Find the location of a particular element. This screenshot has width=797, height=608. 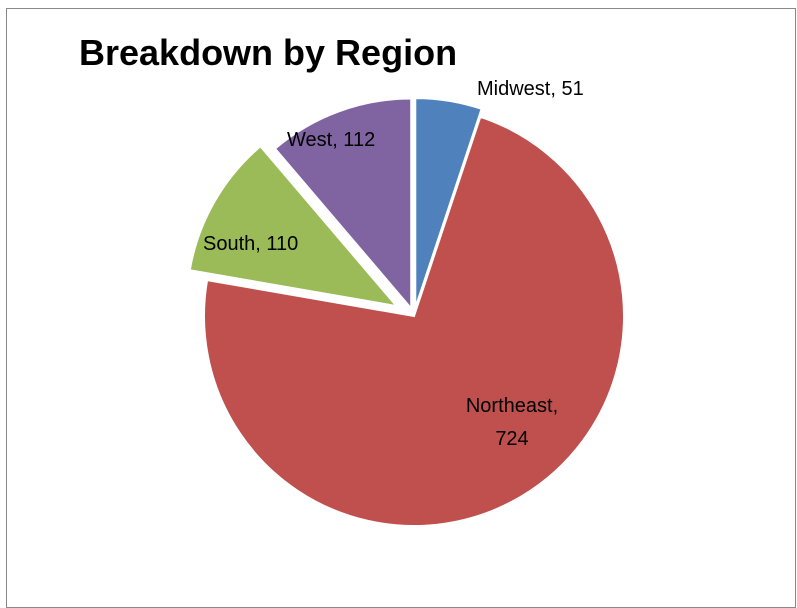

data-label-west: West, 112 is located at coordinates (331, 140).